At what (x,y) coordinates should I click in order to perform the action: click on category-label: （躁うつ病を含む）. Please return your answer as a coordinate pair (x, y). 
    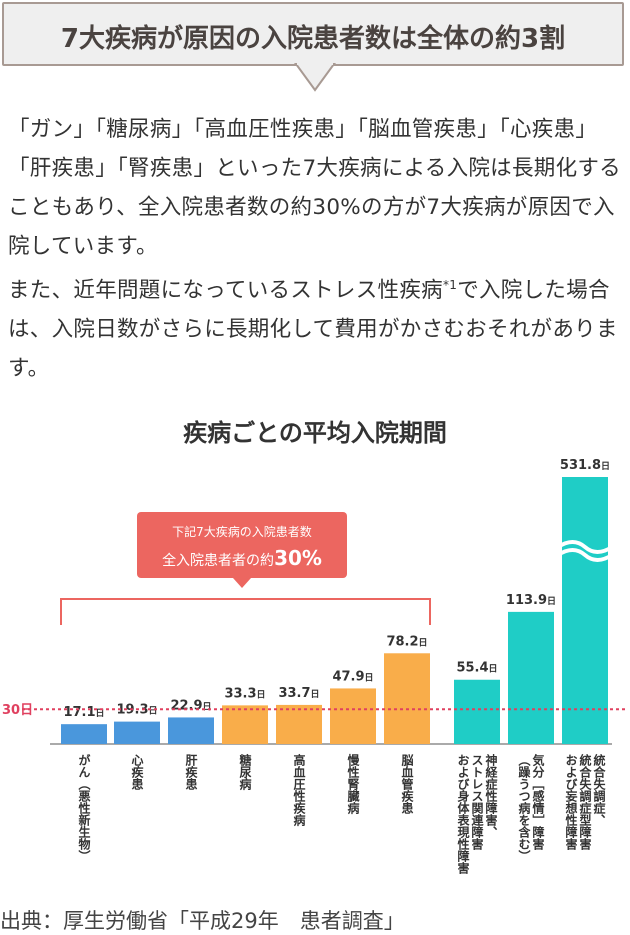
    Looking at the image, I should click on (524, 808).